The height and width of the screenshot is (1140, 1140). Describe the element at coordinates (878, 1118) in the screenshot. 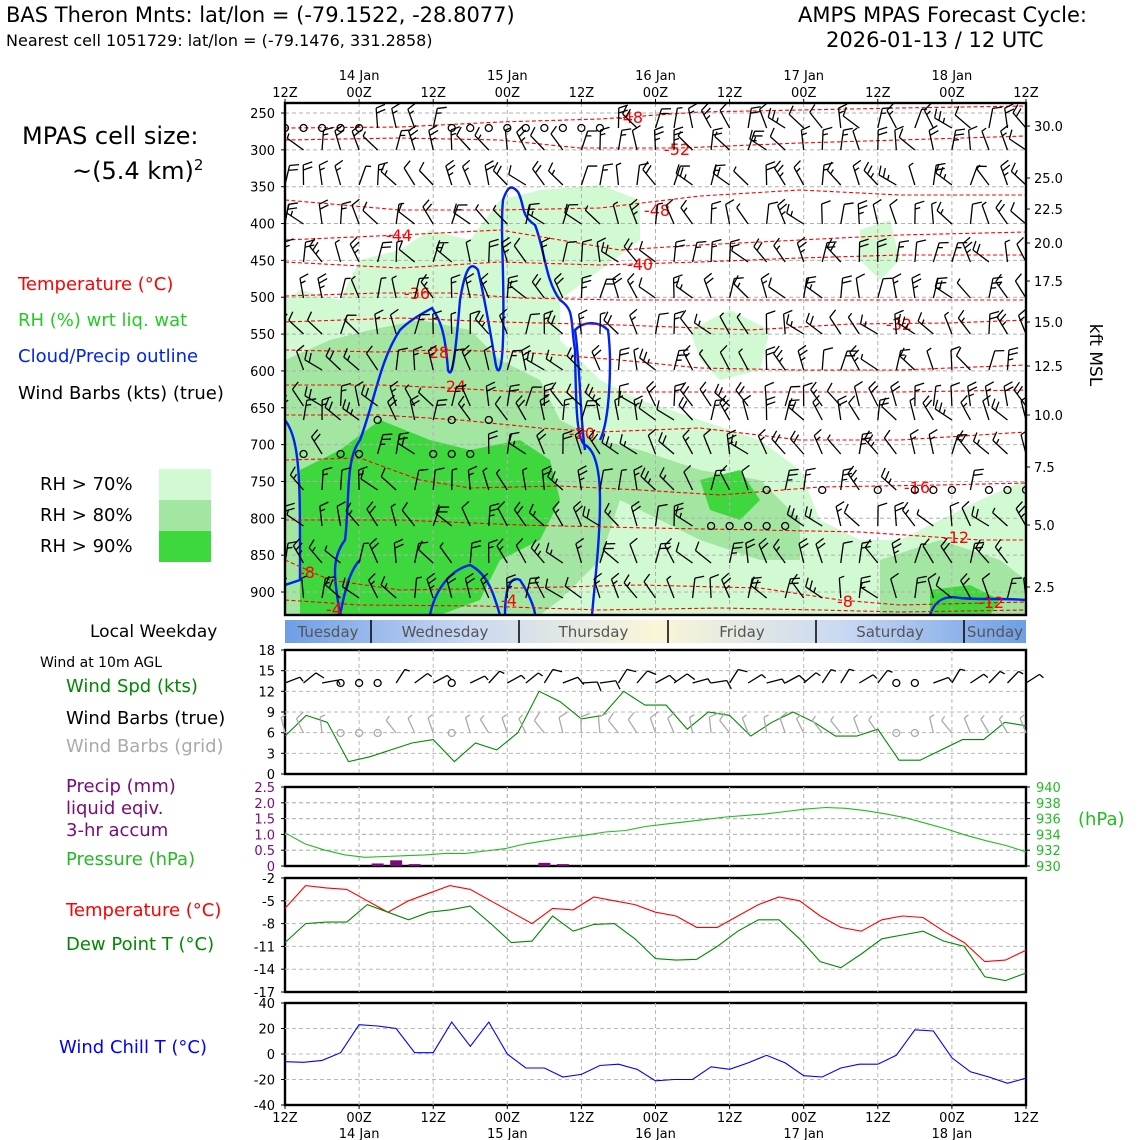

I see `bottom-time-tick: 12Z` at that location.